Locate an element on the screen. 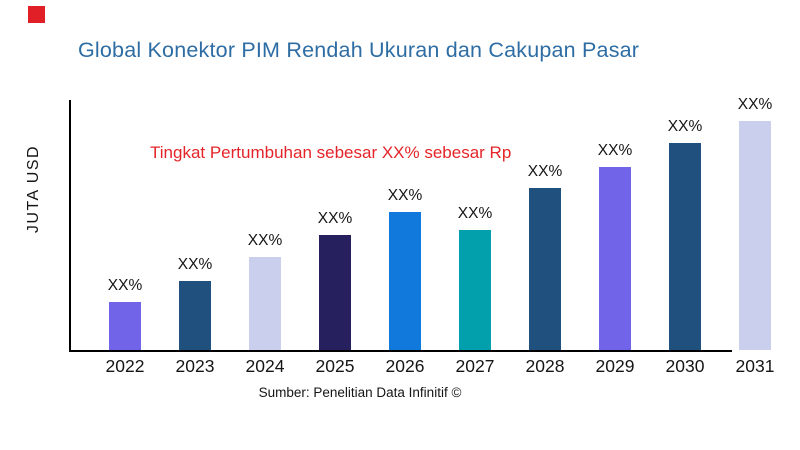  bar-value-label-2026: XX% is located at coordinates (405, 195).